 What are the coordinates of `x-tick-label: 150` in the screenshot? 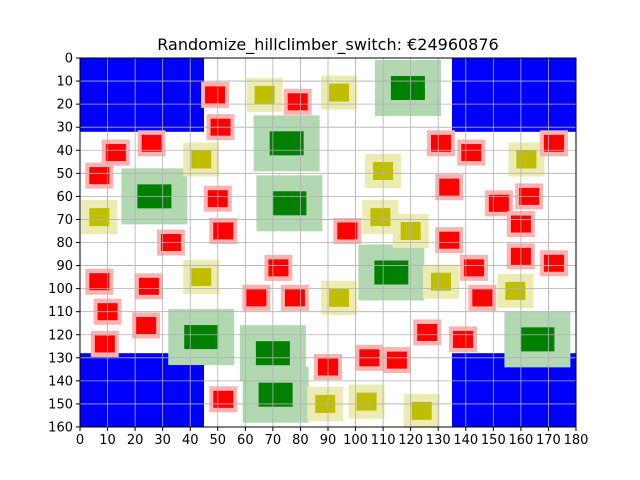 It's located at (493, 440).